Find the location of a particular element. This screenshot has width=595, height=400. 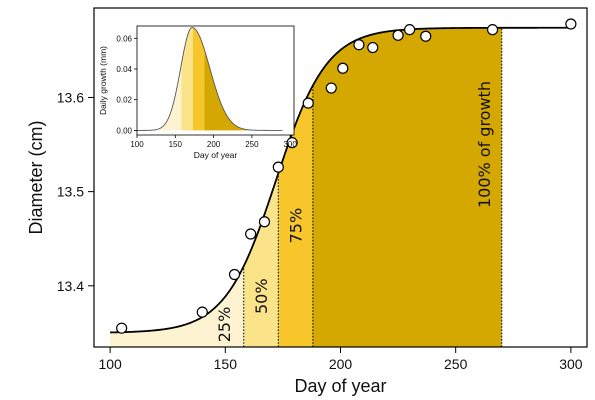

inset-x-tick-label: 300 is located at coordinates (290, 144).